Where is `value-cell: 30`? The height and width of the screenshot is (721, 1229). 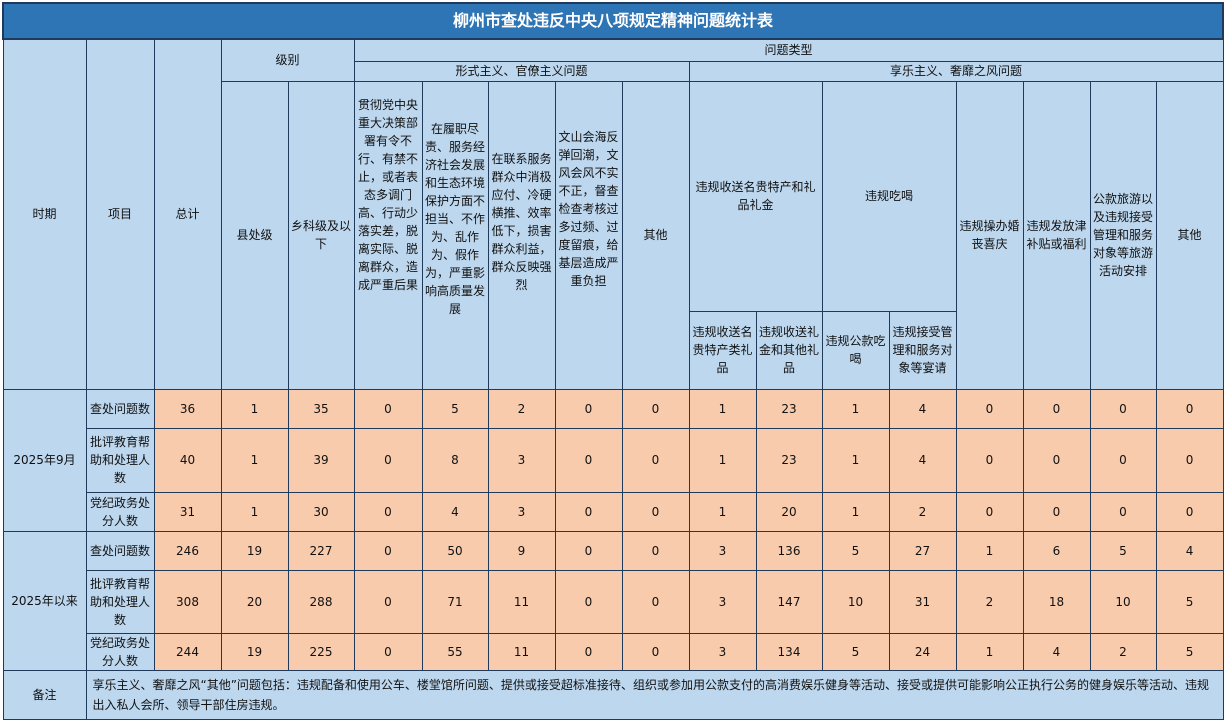
value-cell: 30 is located at coordinates (321, 511).